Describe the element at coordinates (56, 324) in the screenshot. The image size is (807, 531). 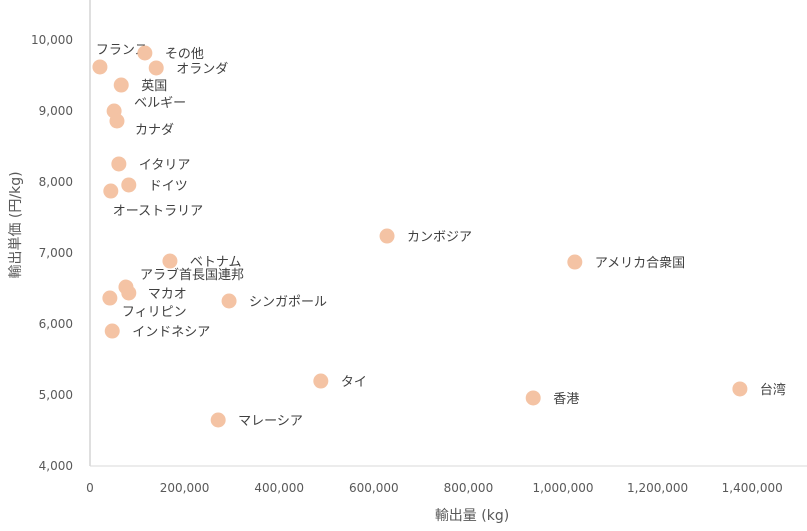
I see `y-tick-label: 6,000` at that location.